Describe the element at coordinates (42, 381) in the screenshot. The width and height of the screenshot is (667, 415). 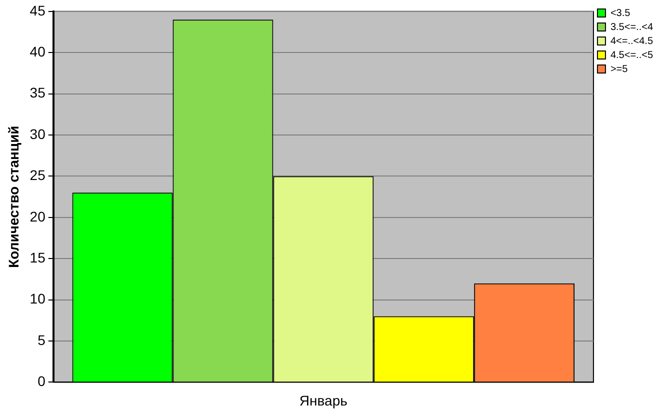
I see `y-tick-label: 0` at that location.